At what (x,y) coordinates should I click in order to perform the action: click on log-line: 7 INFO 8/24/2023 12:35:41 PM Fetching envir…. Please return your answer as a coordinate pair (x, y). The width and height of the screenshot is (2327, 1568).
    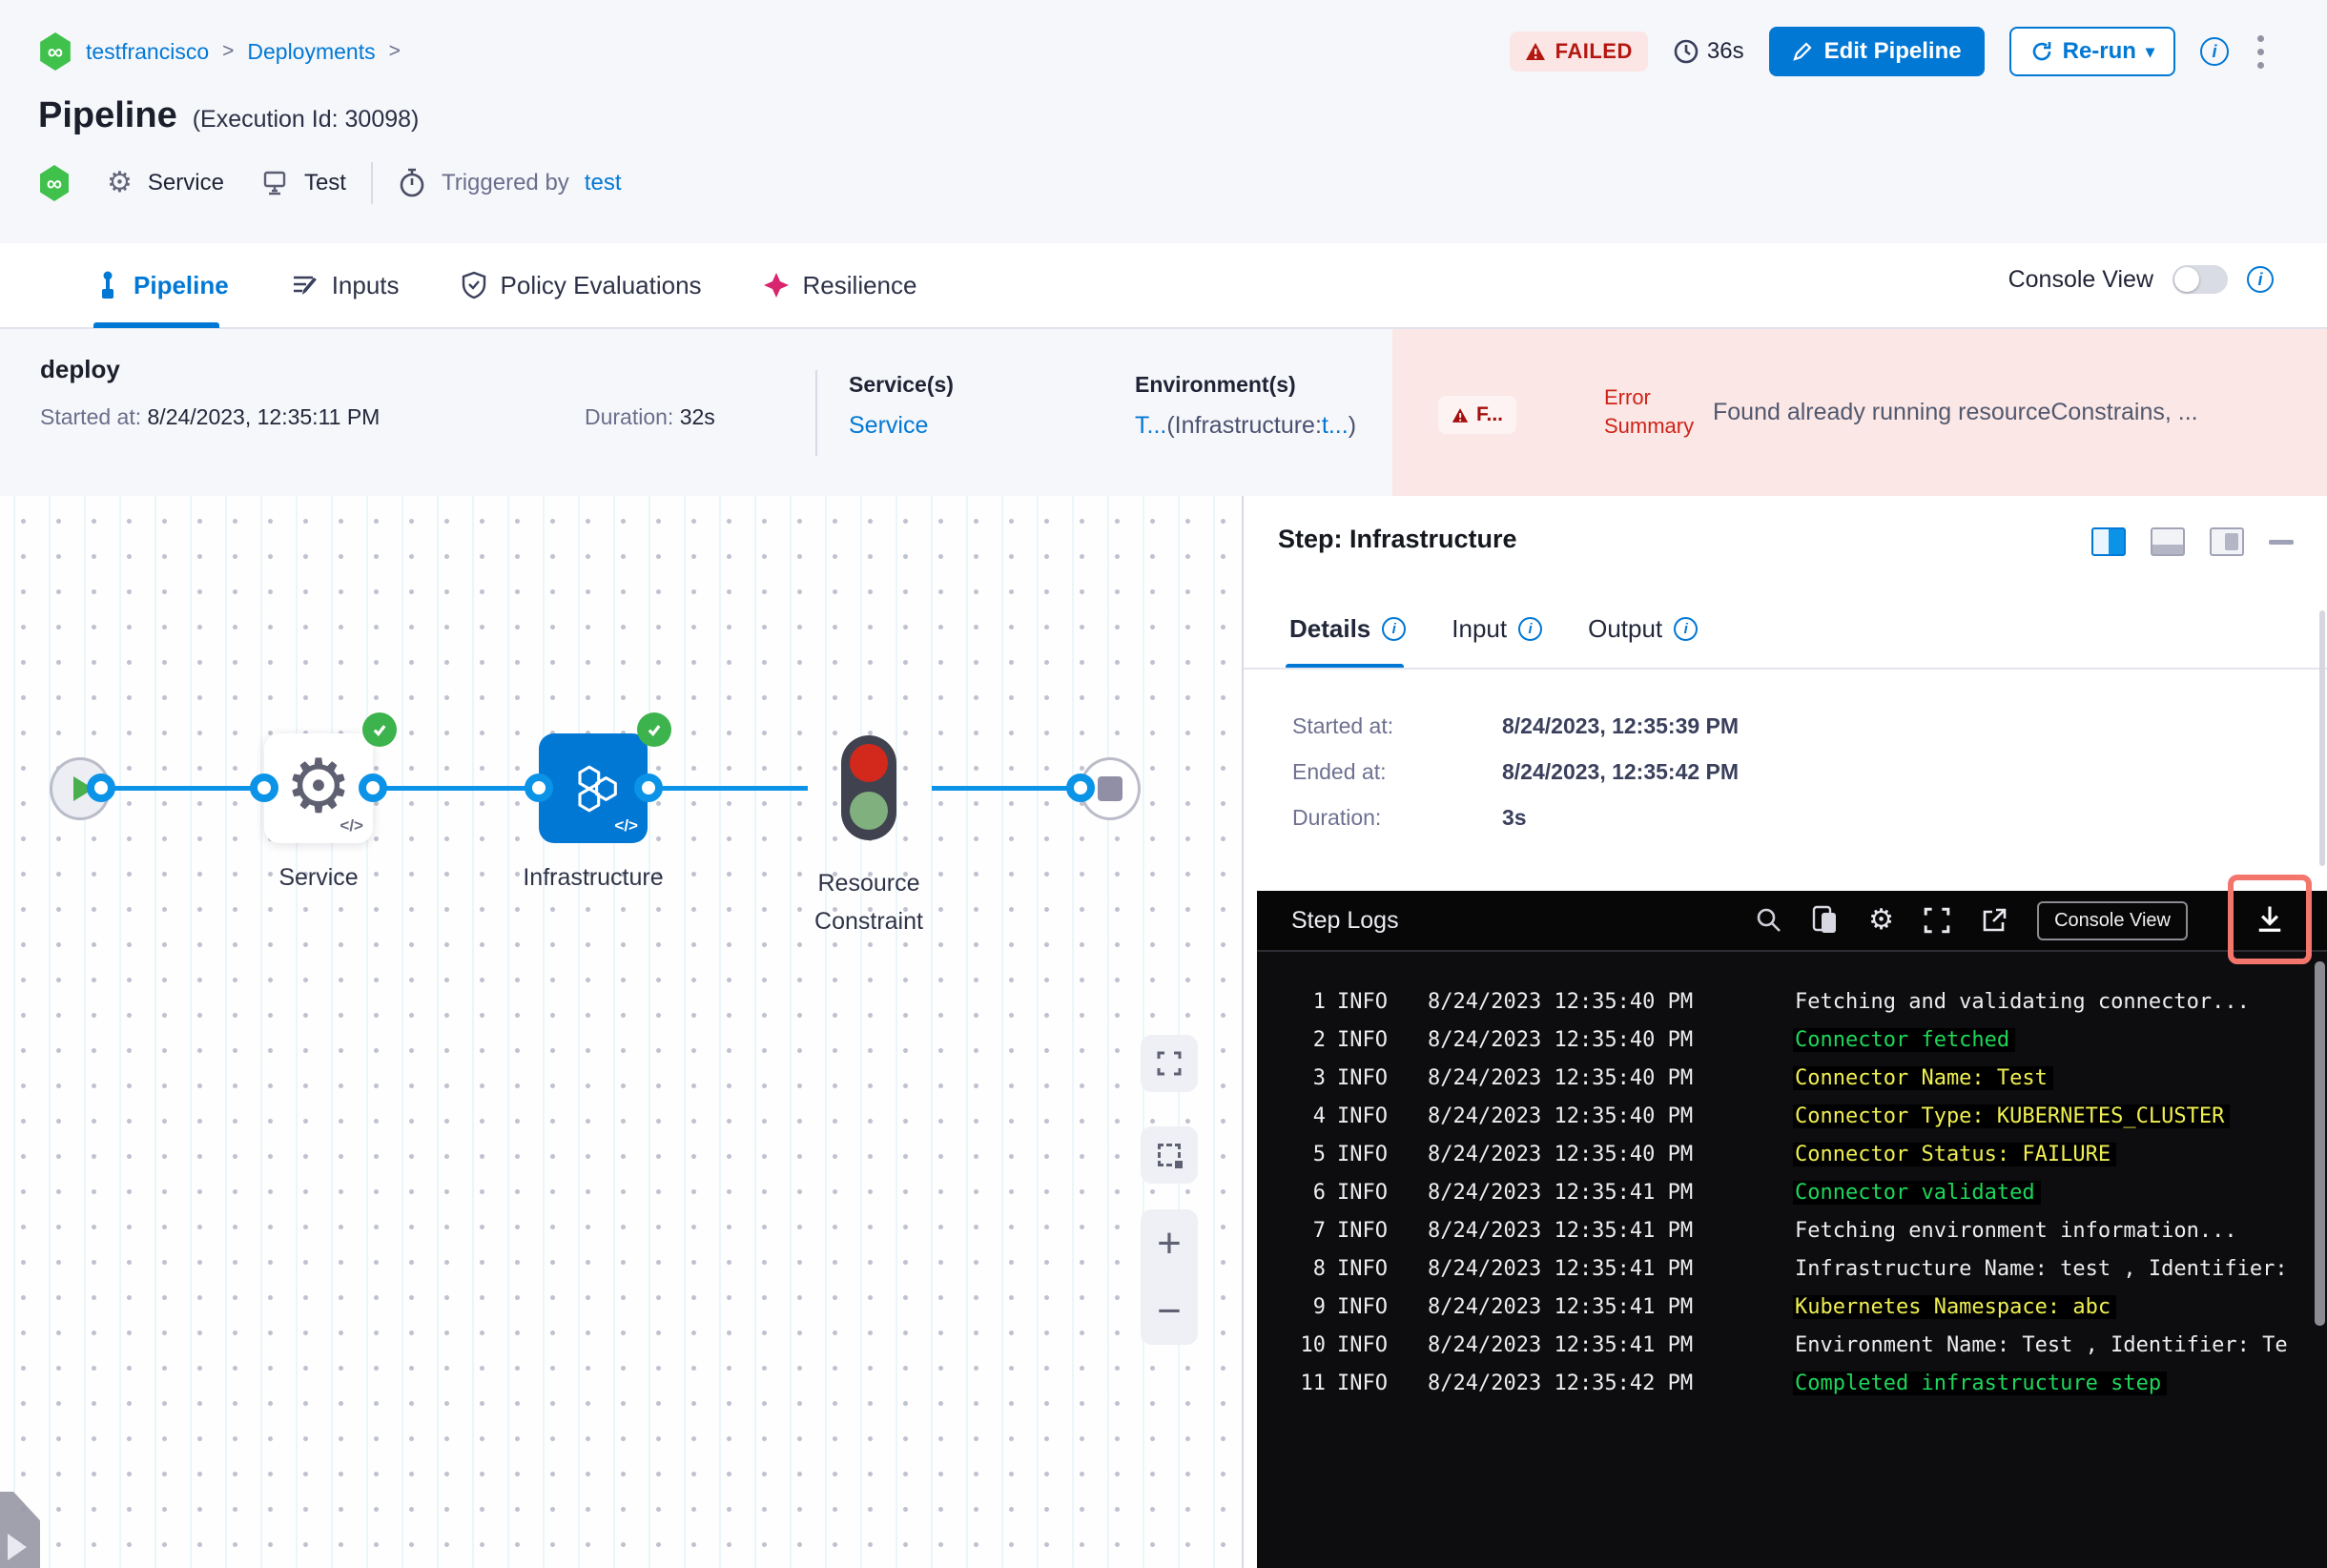
    Looking at the image, I should click on (1774, 1230).